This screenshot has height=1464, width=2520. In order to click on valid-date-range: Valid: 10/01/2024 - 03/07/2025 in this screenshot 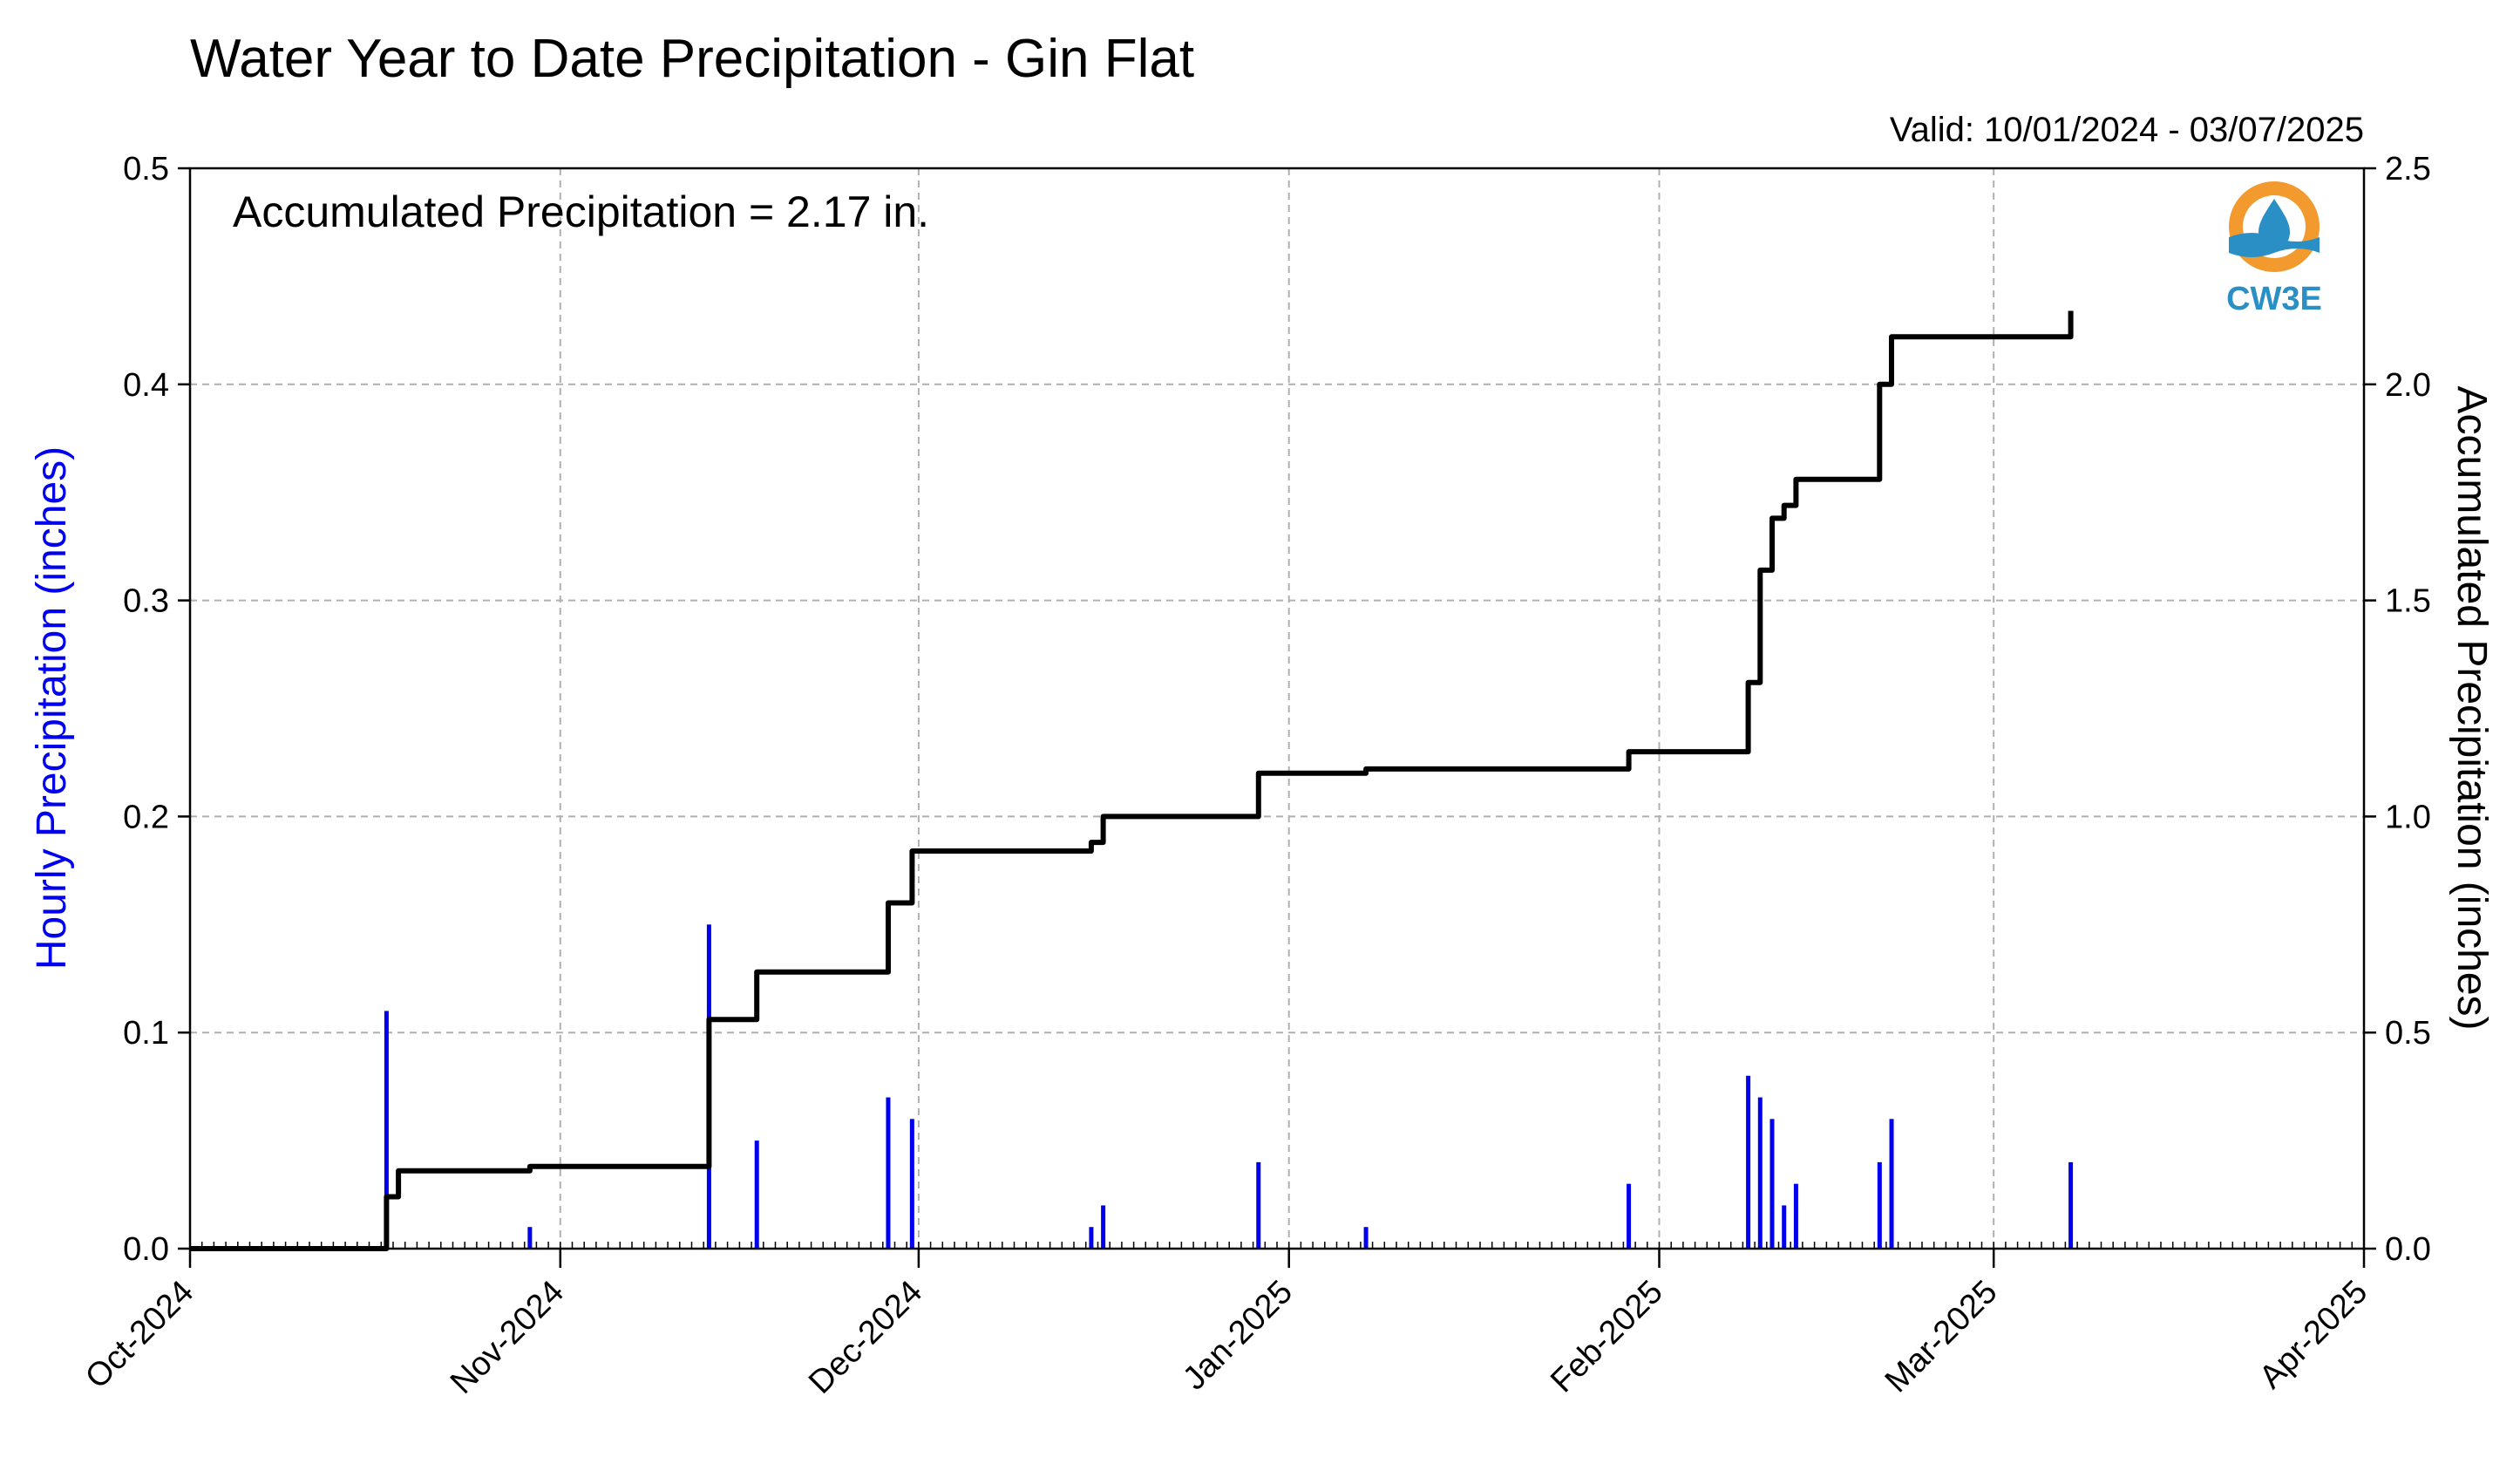, I will do `click(2127, 130)`.